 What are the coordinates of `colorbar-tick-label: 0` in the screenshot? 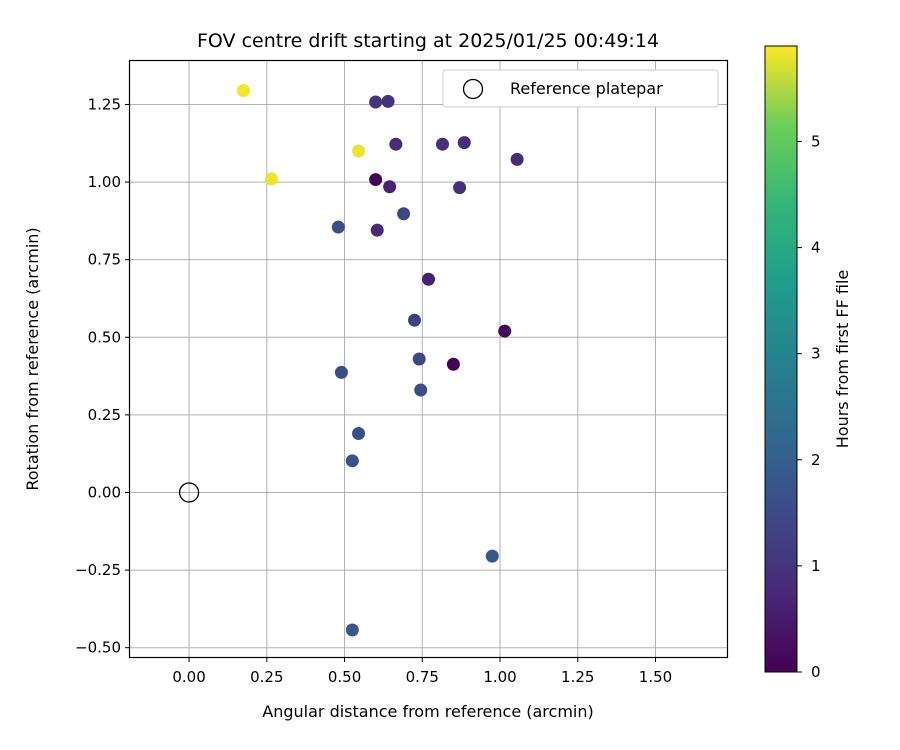 It's located at (816, 672).